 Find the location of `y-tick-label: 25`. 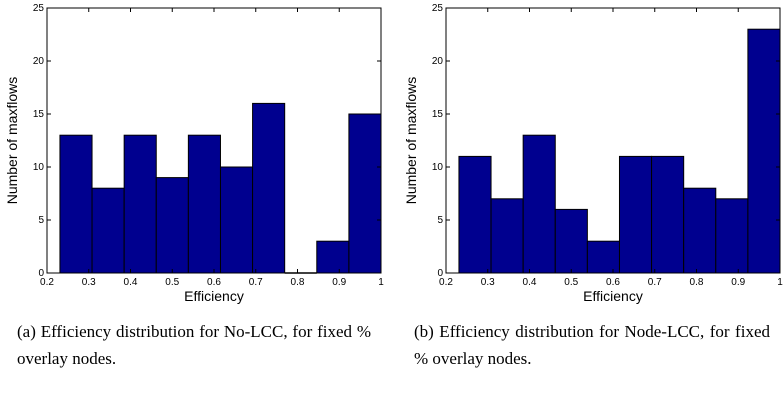

y-tick-label: 25 is located at coordinates (39, 8).